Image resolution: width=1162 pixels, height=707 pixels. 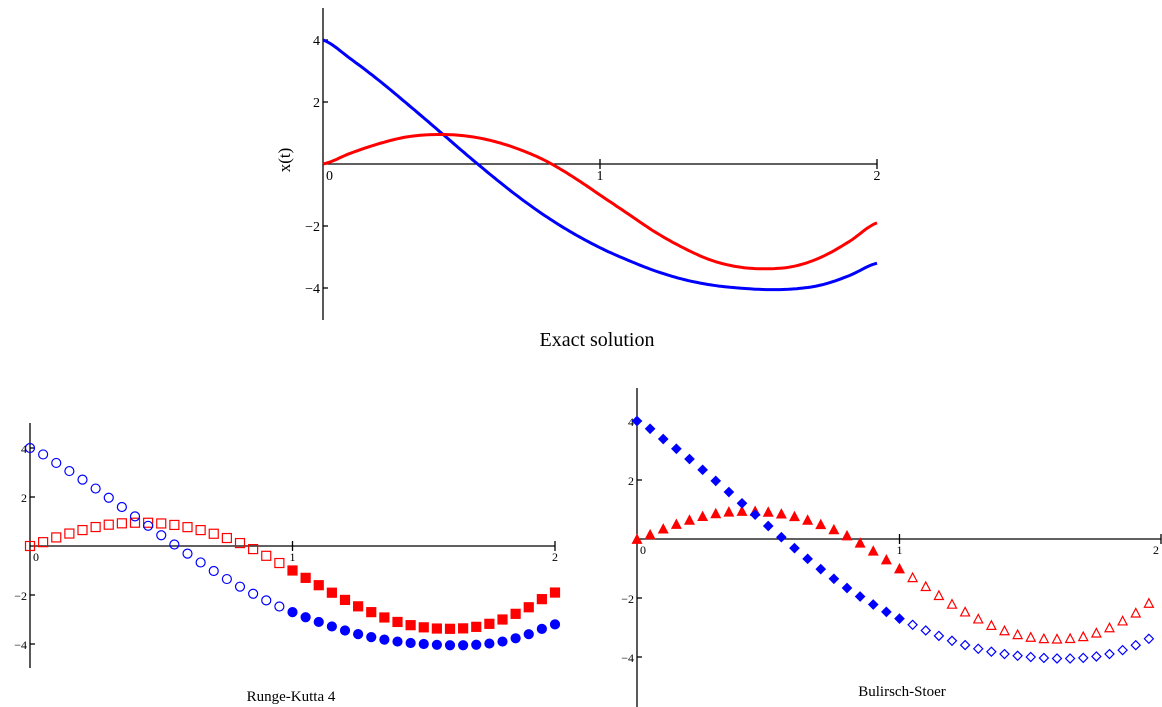 What do you see at coordinates (20, 596) in the screenshot?
I see `y-tick-label: −2` at bounding box center [20, 596].